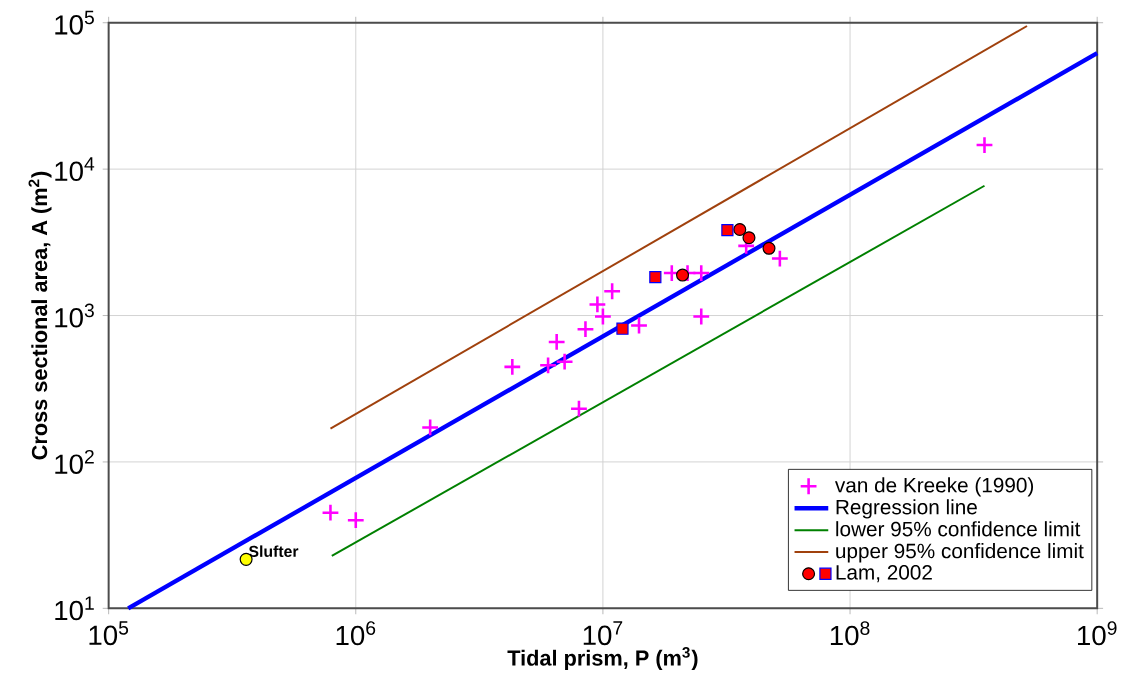 The image size is (1125, 689). I want to click on legend-label: Regression line, so click(906, 509).